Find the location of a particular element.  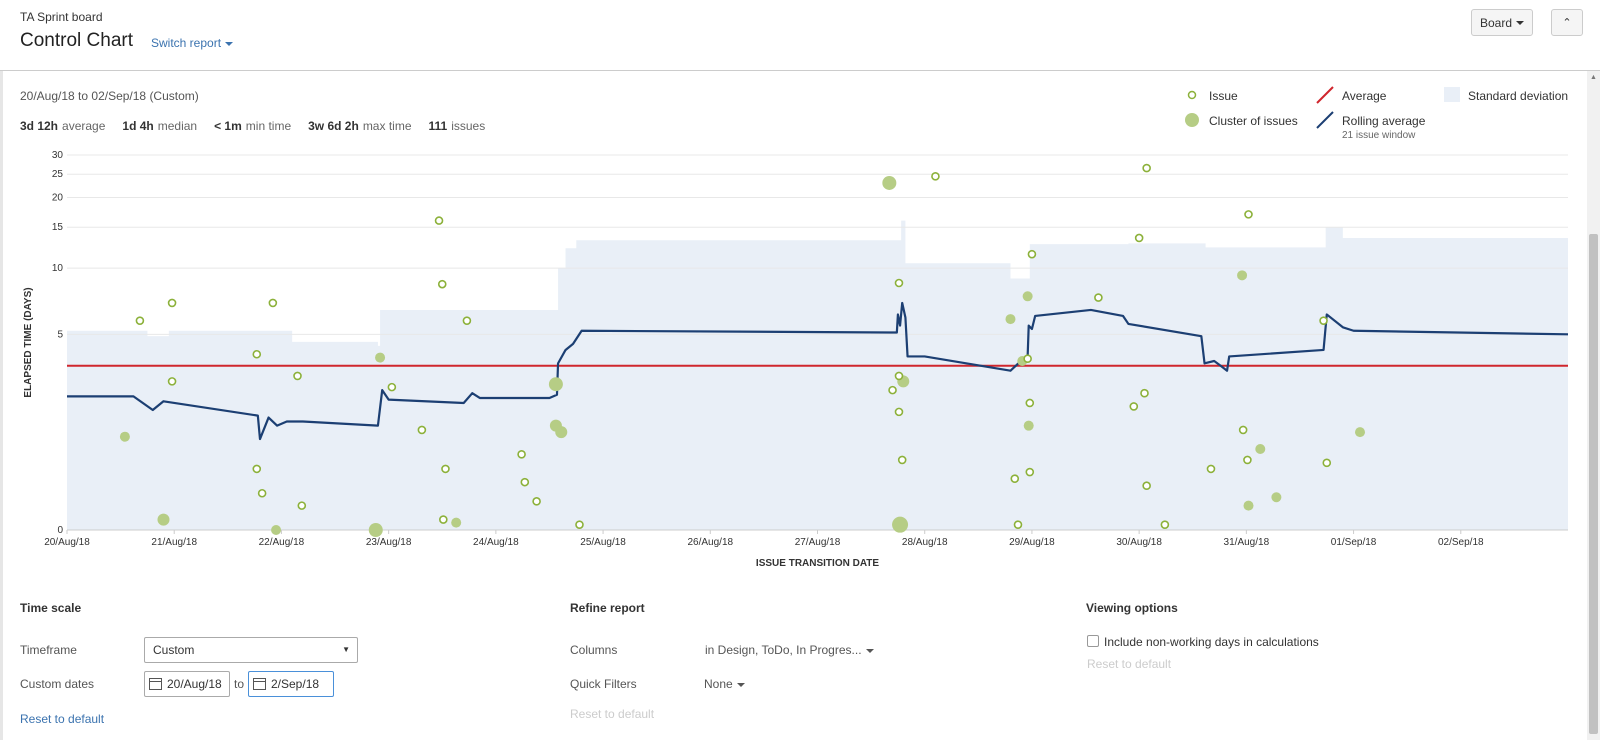

time-scale-title: Time scale is located at coordinates (51, 608).